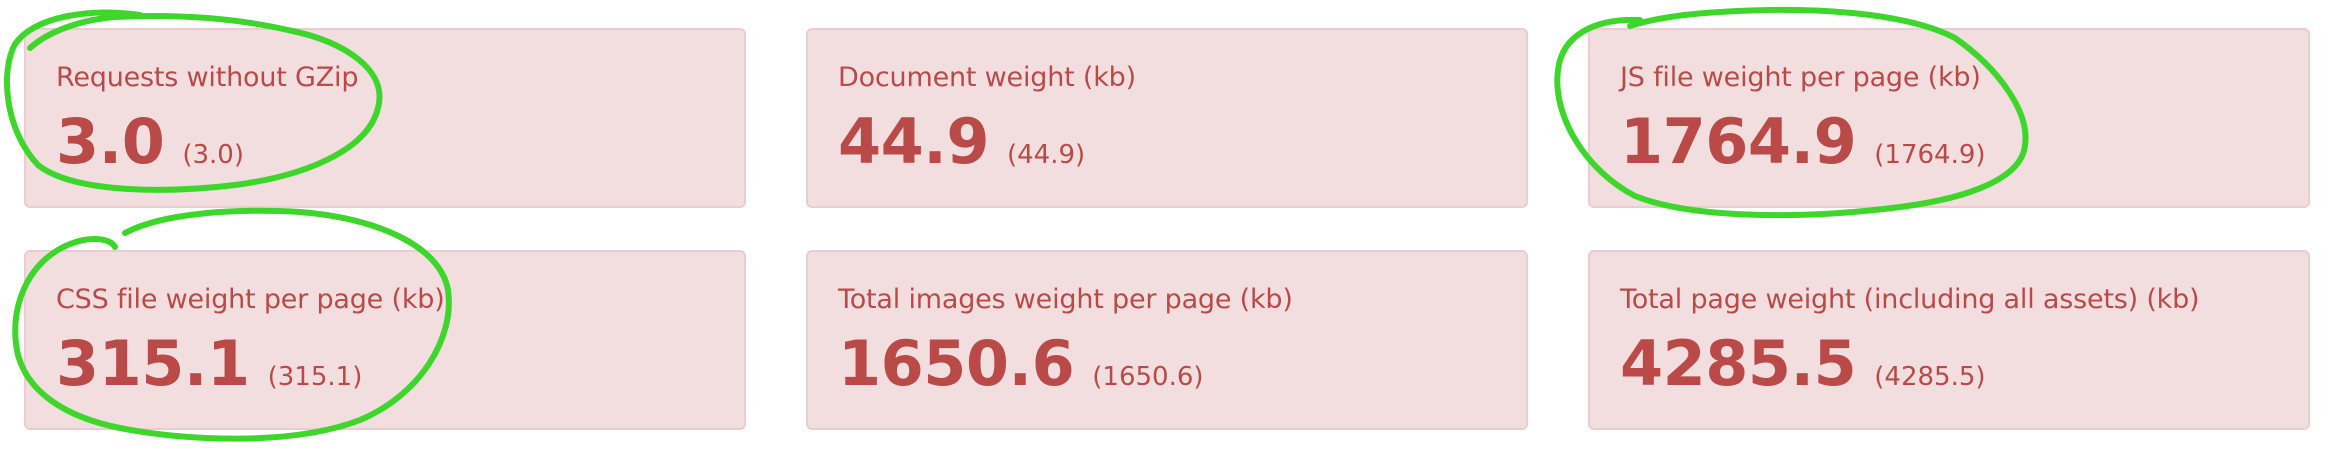 This screenshot has height=452, width=2346. What do you see at coordinates (1930, 155) in the screenshot?
I see `metric-previous-value: (1764.9)` at bounding box center [1930, 155].